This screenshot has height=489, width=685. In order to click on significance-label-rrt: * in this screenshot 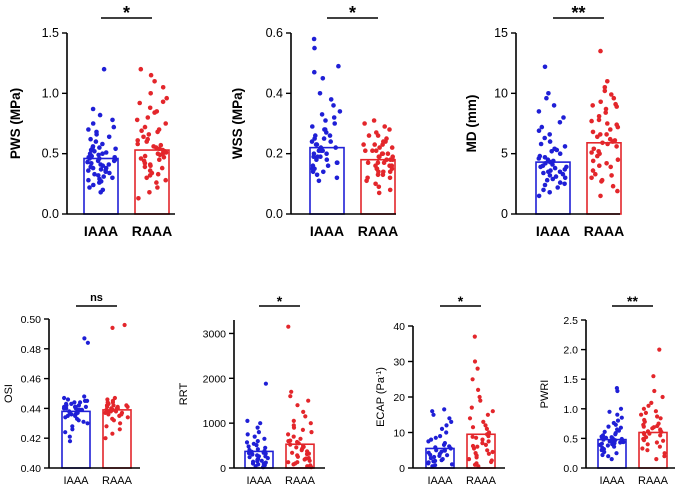, I will do `click(280, 301)`.